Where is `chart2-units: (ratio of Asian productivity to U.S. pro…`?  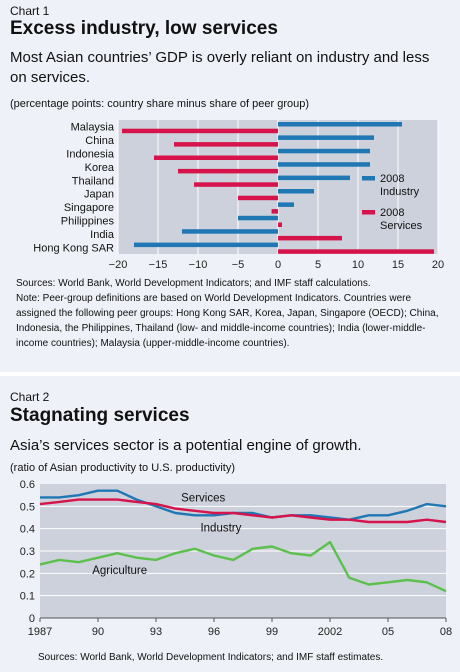
chart2-units: (ratio of Asian productivity to U.S. pro… is located at coordinates (122, 468).